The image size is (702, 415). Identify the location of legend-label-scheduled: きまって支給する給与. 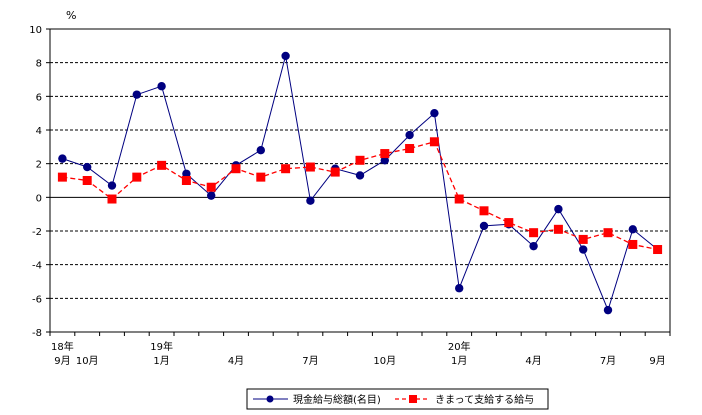
(484, 399).